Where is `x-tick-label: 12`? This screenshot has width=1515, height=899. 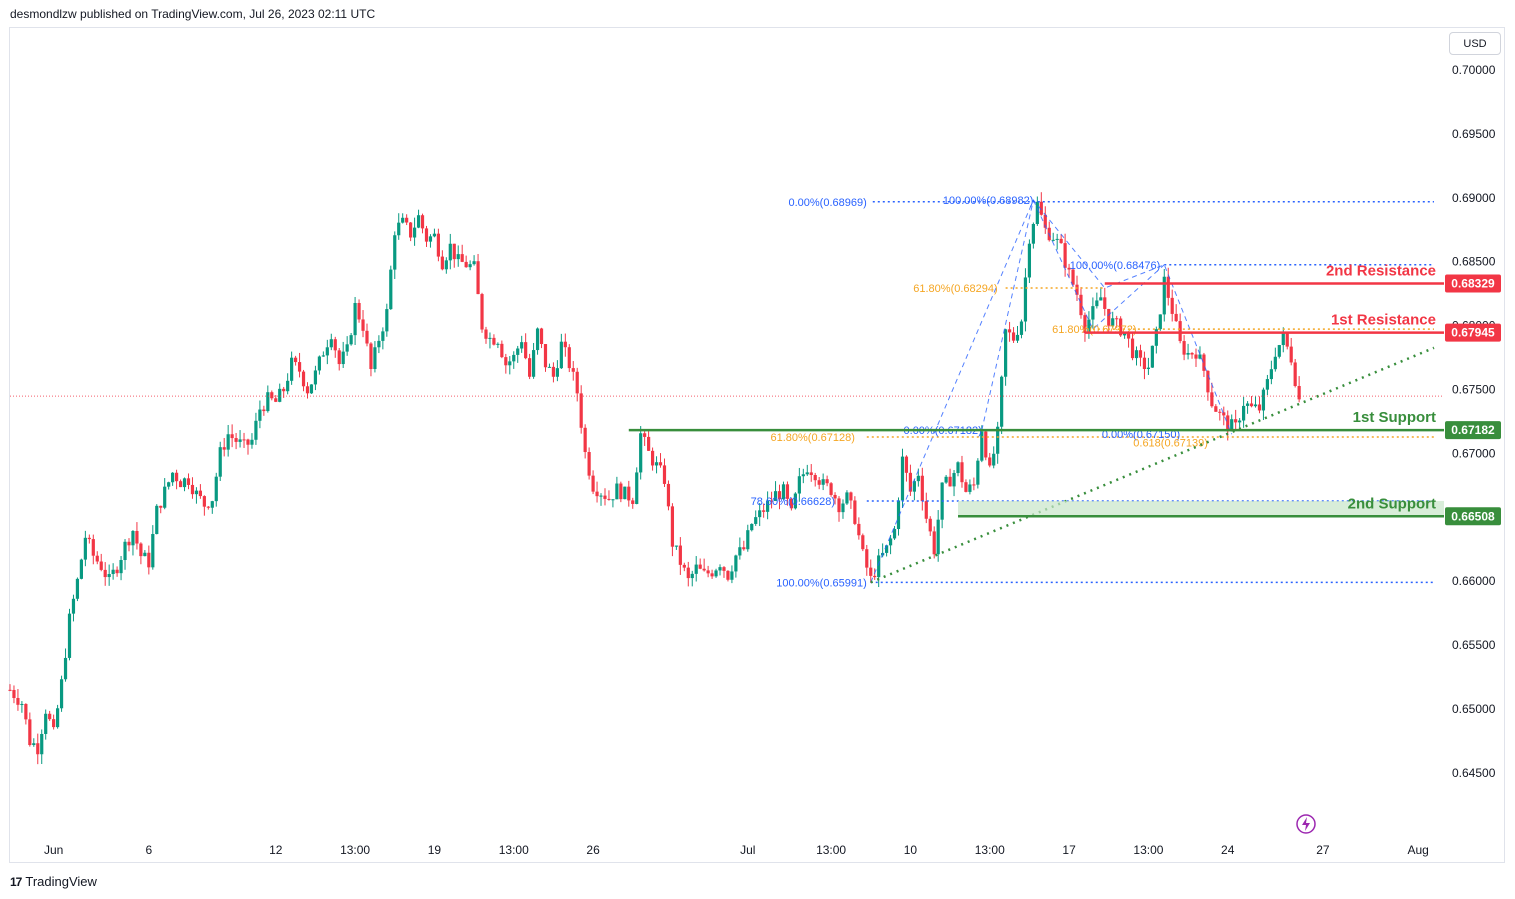
x-tick-label: 12 is located at coordinates (276, 850).